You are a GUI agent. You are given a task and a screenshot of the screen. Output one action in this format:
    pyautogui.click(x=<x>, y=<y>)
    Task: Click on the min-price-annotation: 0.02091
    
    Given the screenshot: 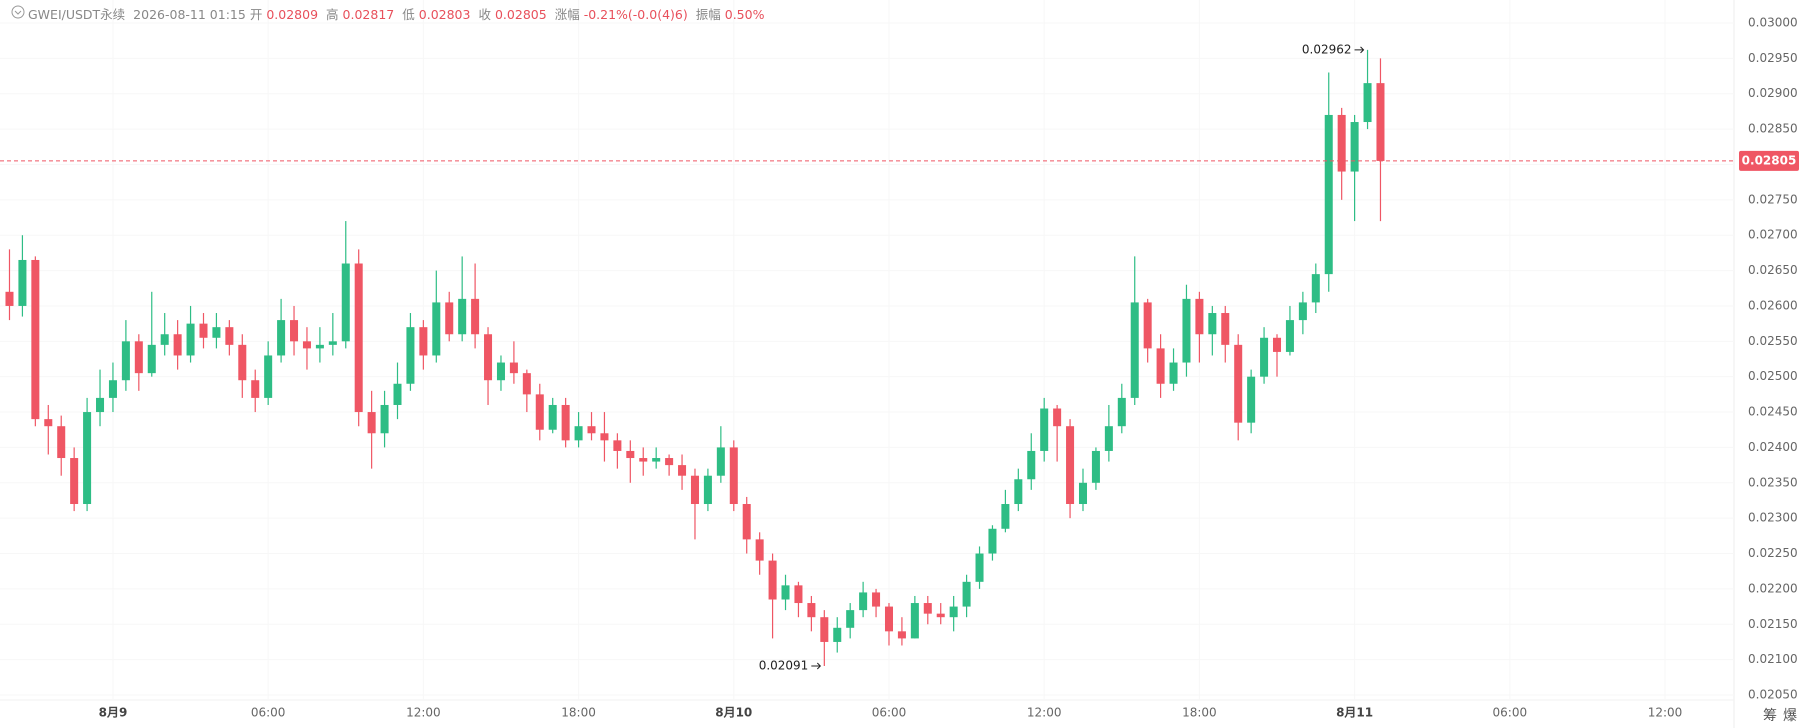 What is the action you would take?
    pyautogui.click(x=784, y=665)
    